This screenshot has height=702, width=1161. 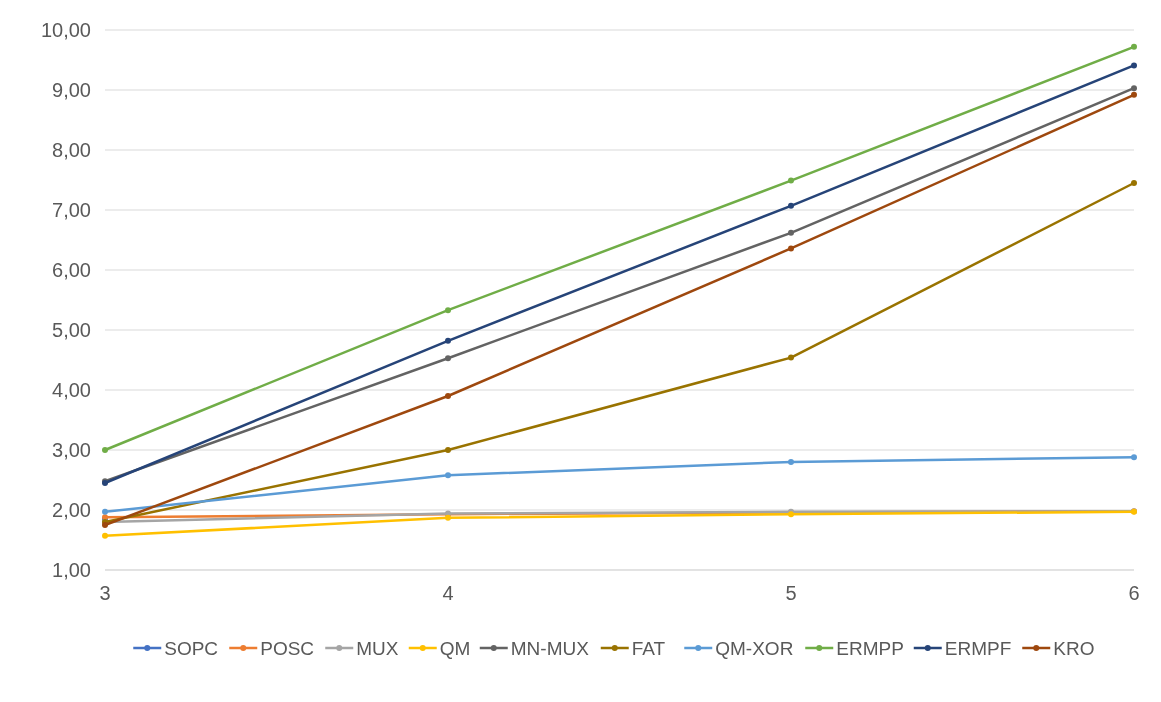 What do you see at coordinates (791, 593) in the screenshot?
I see `x-tick-label: 5` at bounding box center [791, 593].